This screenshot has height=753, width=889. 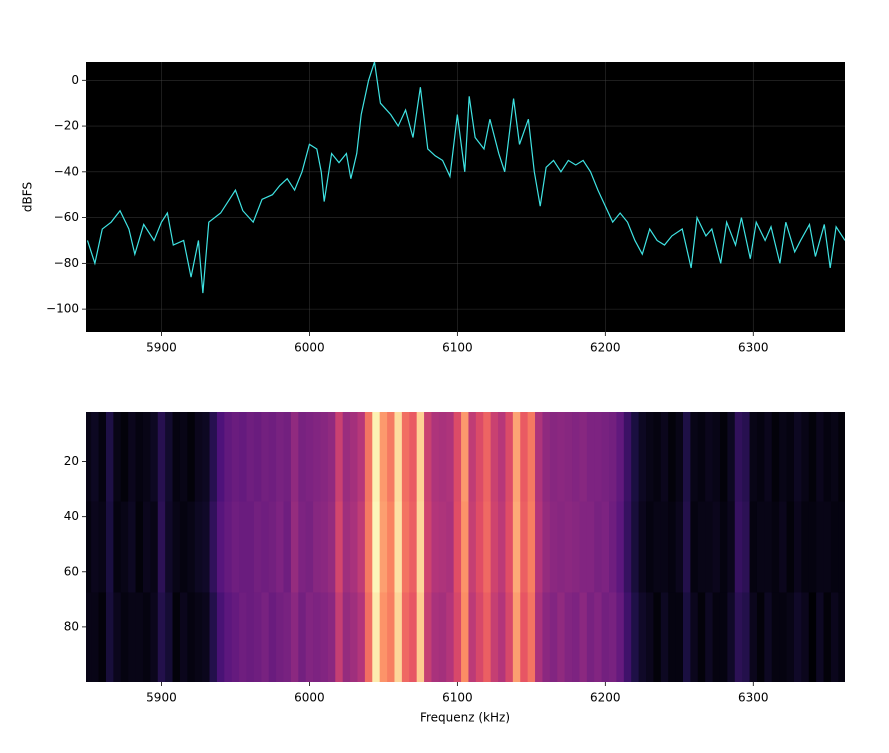 I want to click on x-tick-label: 5900, so click(x=161, y=348).